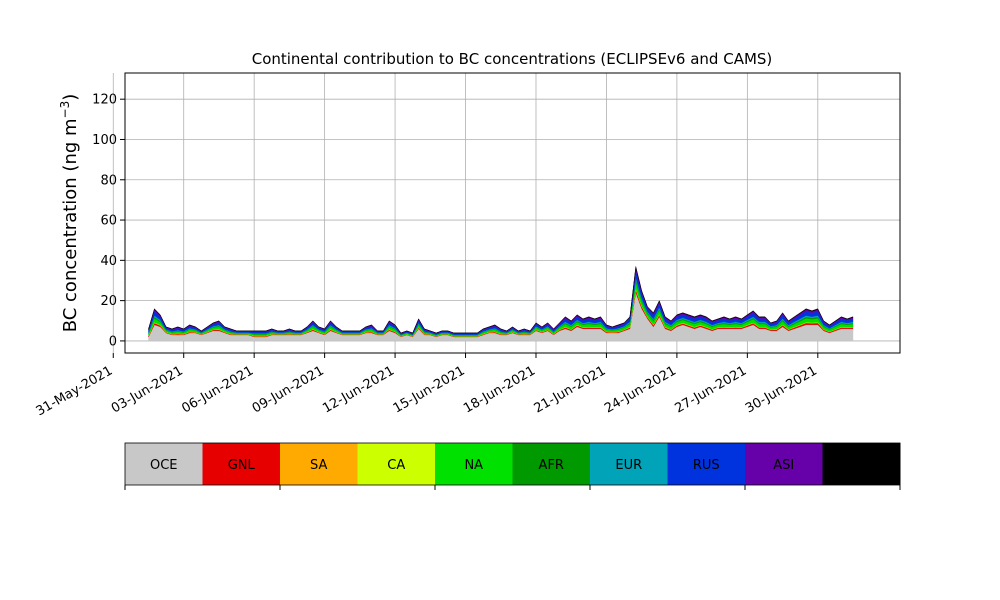 The height and width of the screenshot is (600, 1000). I want to click on legend-label-sa: SA, so click(318, 465).